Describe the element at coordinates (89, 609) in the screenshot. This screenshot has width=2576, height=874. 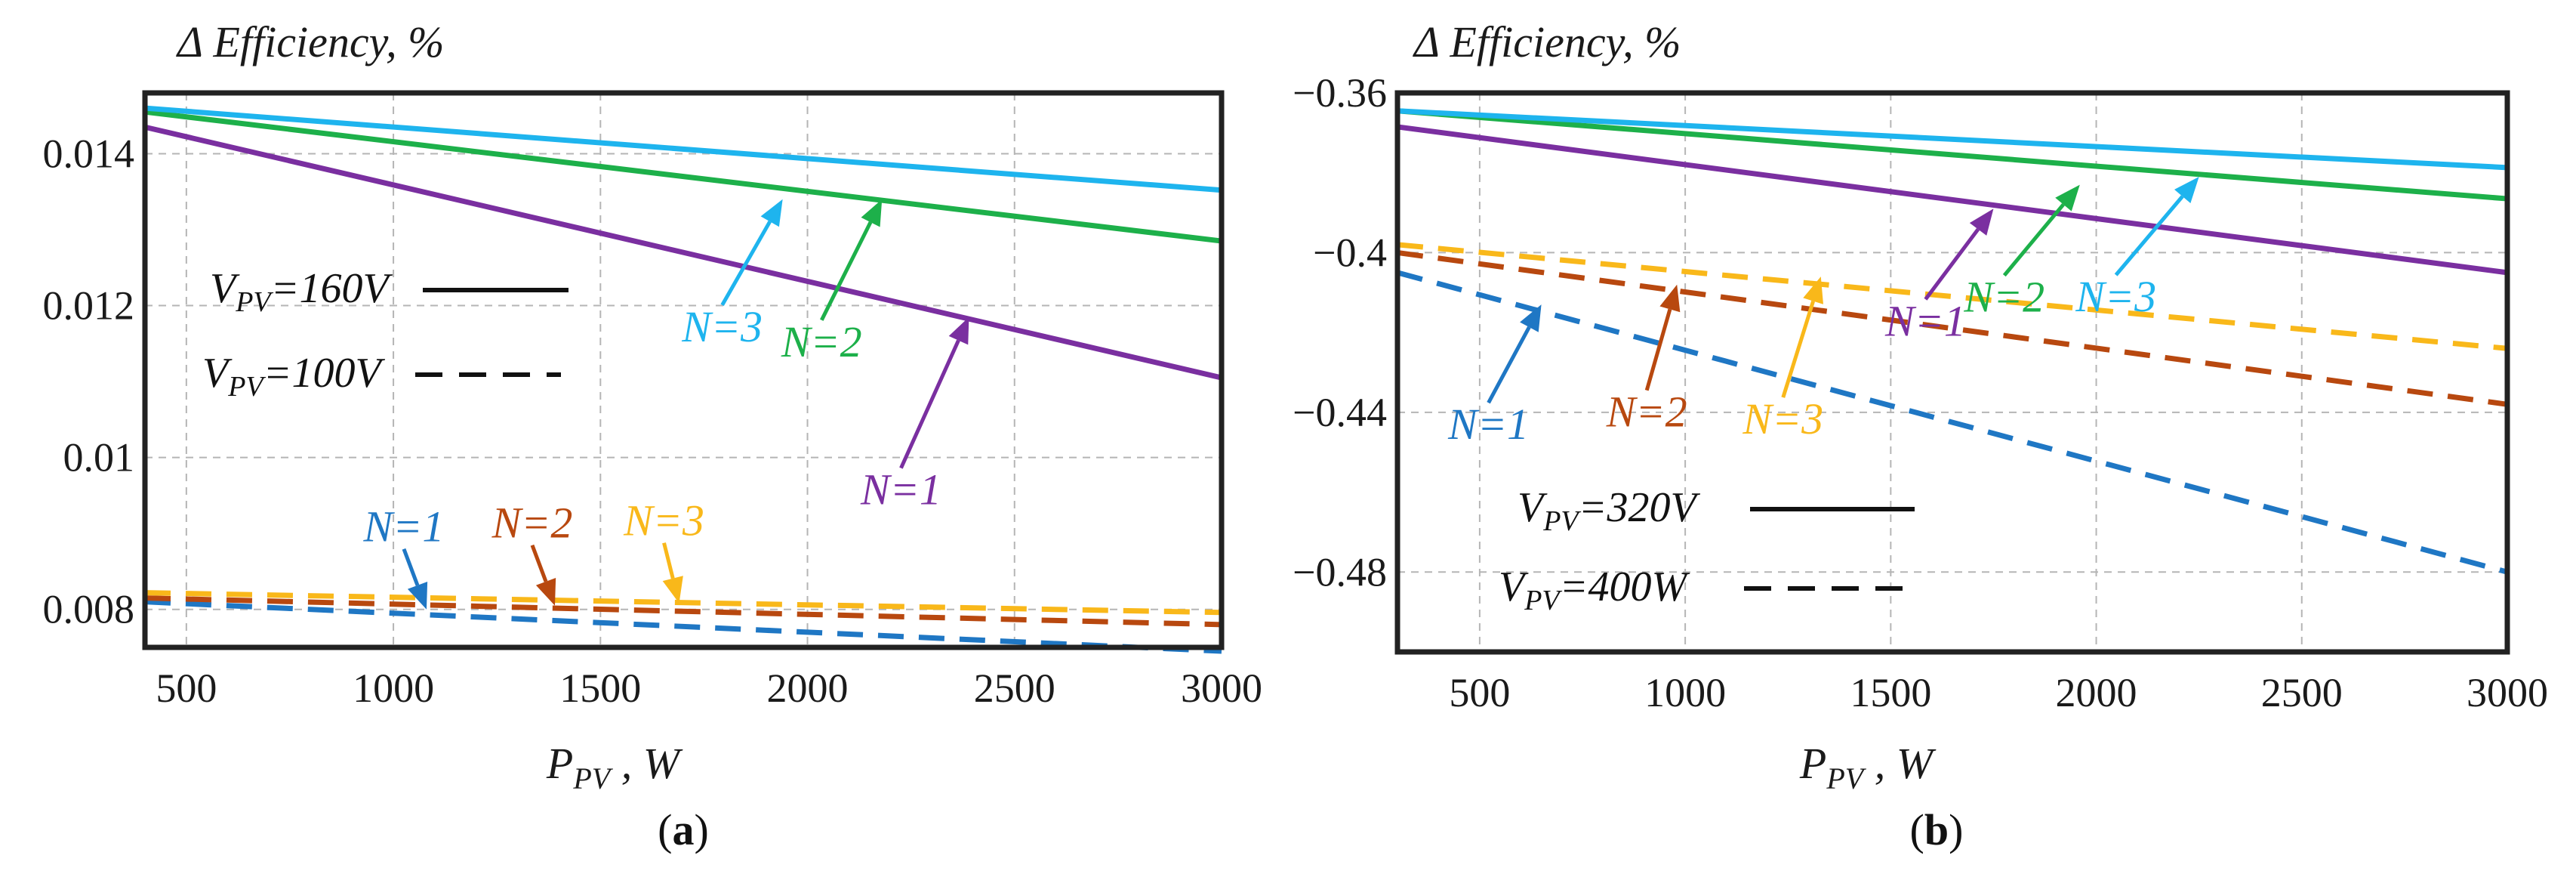
I see `y-tick-label-0: 0.008` at that location.